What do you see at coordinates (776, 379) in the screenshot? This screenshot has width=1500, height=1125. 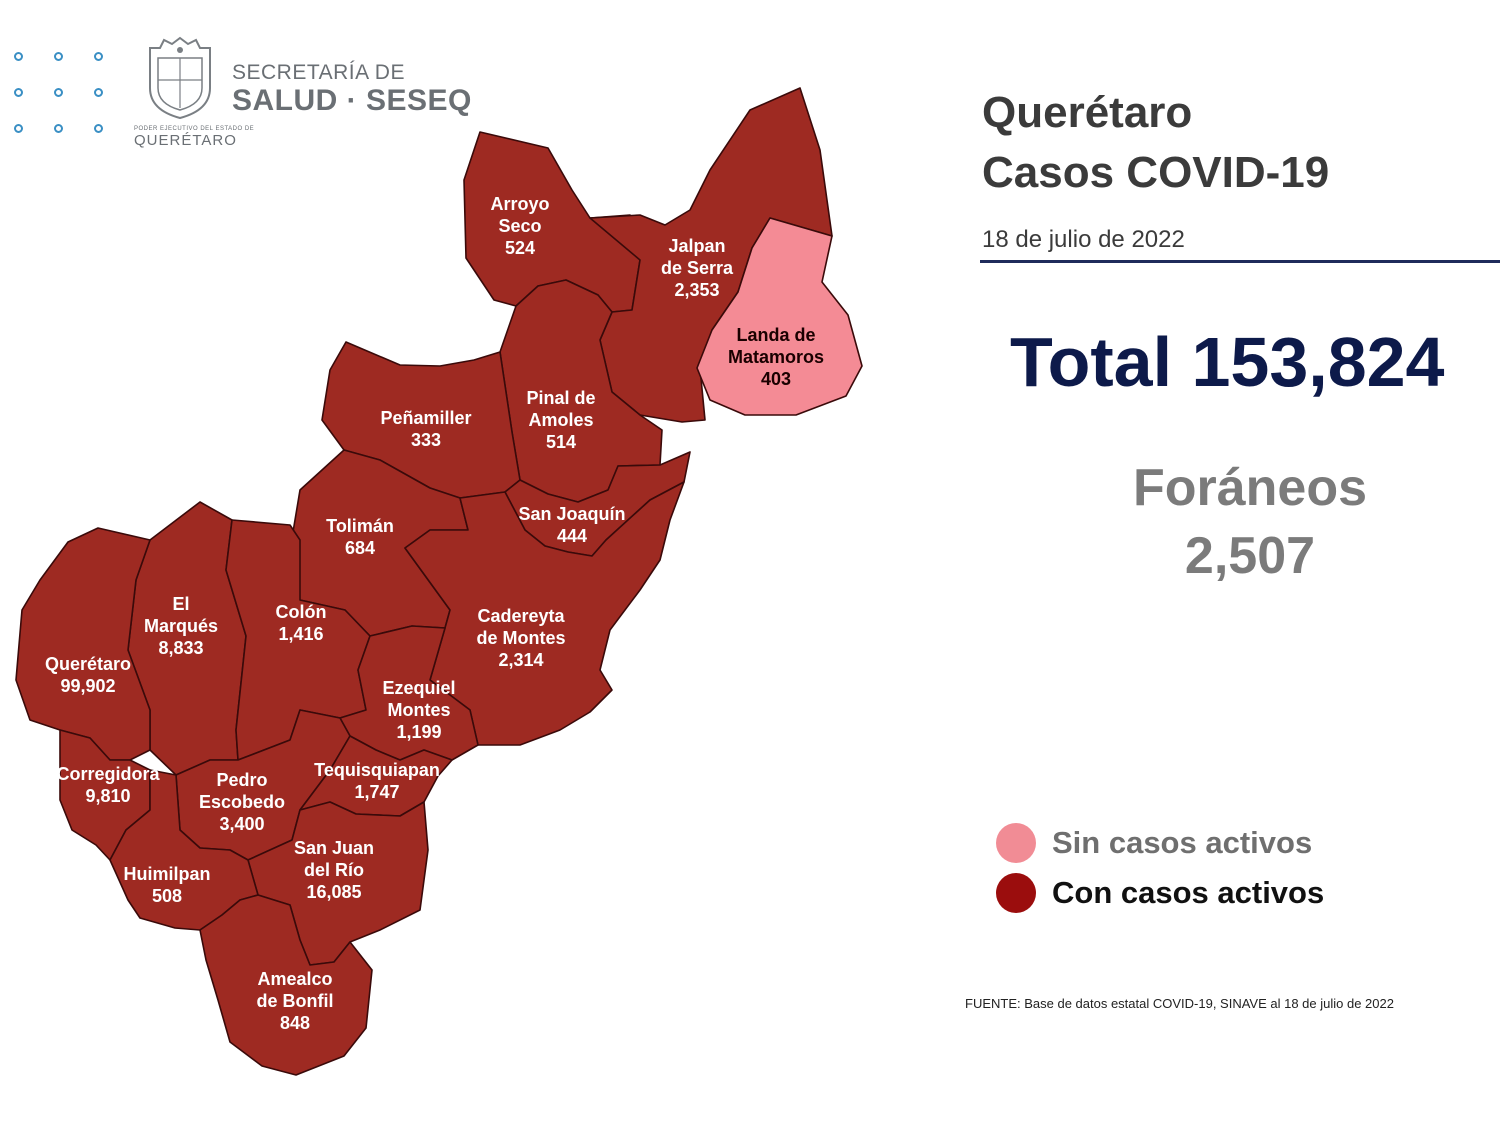 I see `label-landa-cases: 403` at bounding box center [776, 379].